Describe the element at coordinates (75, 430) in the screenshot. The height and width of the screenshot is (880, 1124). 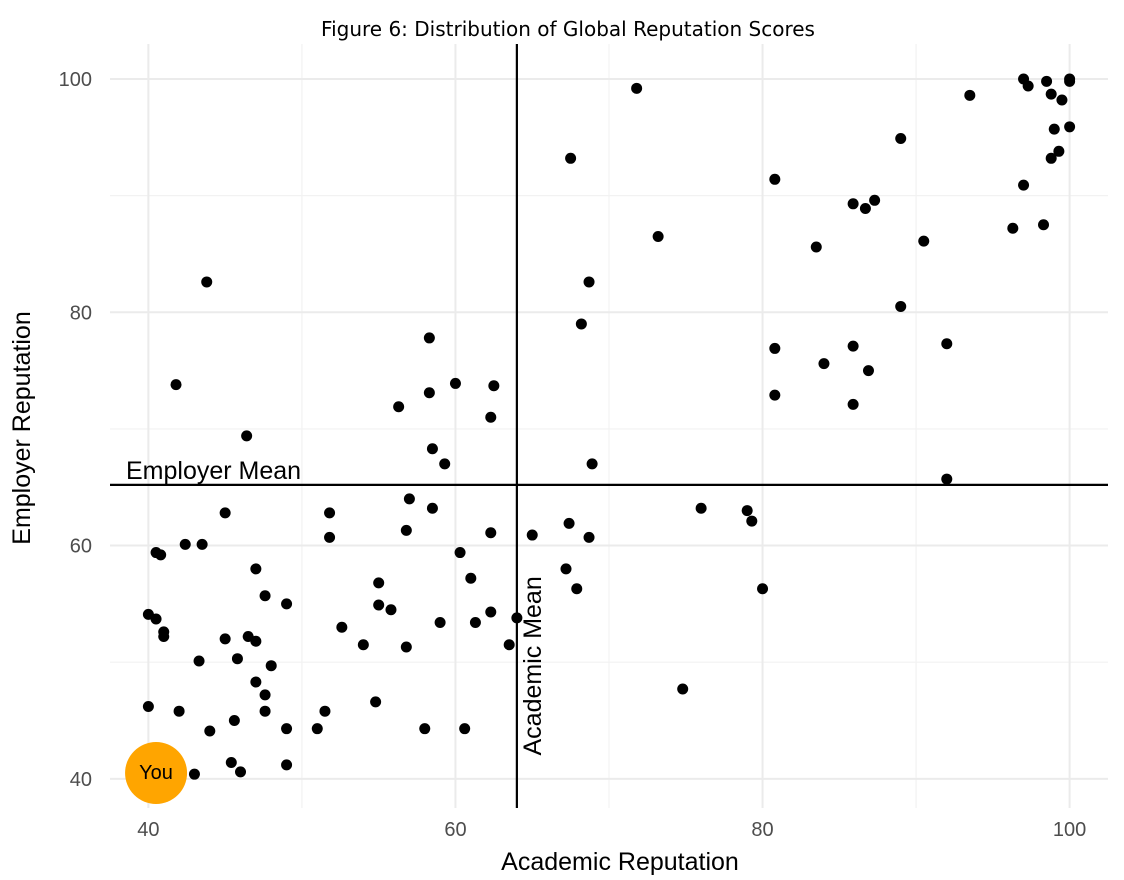
I see `y-axis-tick-labels: 40 60 80 100` at that location.